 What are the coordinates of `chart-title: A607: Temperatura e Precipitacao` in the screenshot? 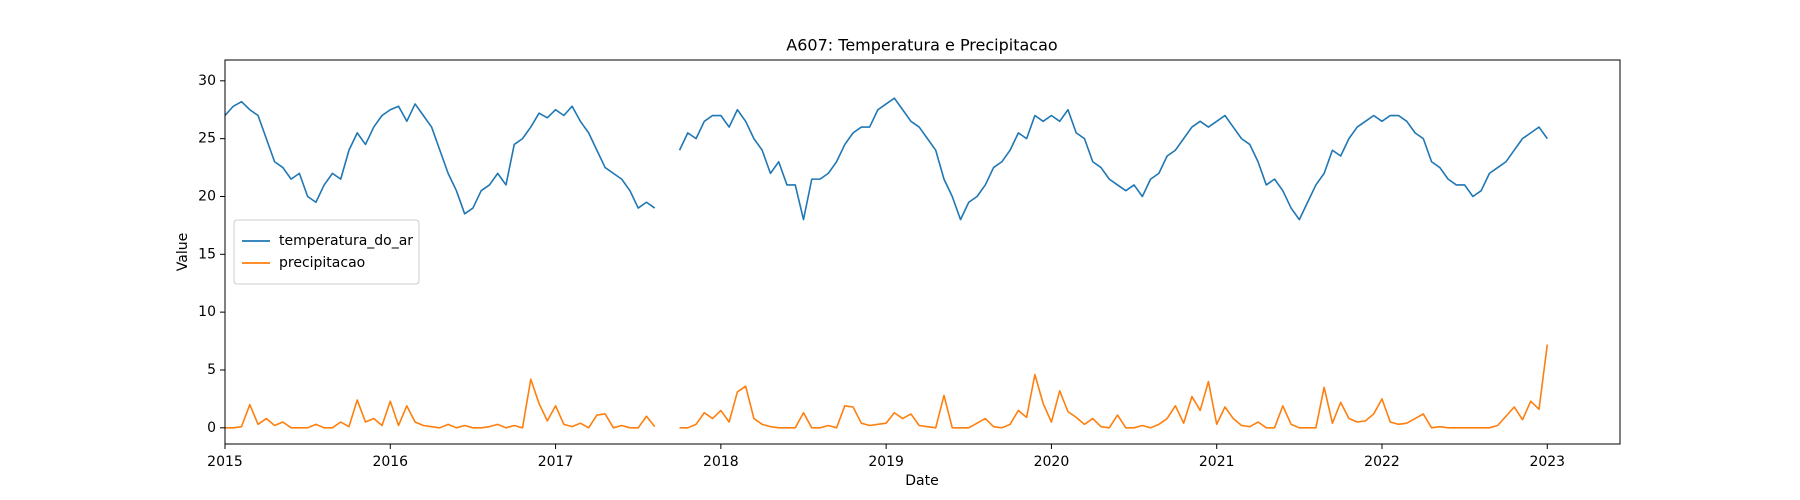 It's located at (921, 45).